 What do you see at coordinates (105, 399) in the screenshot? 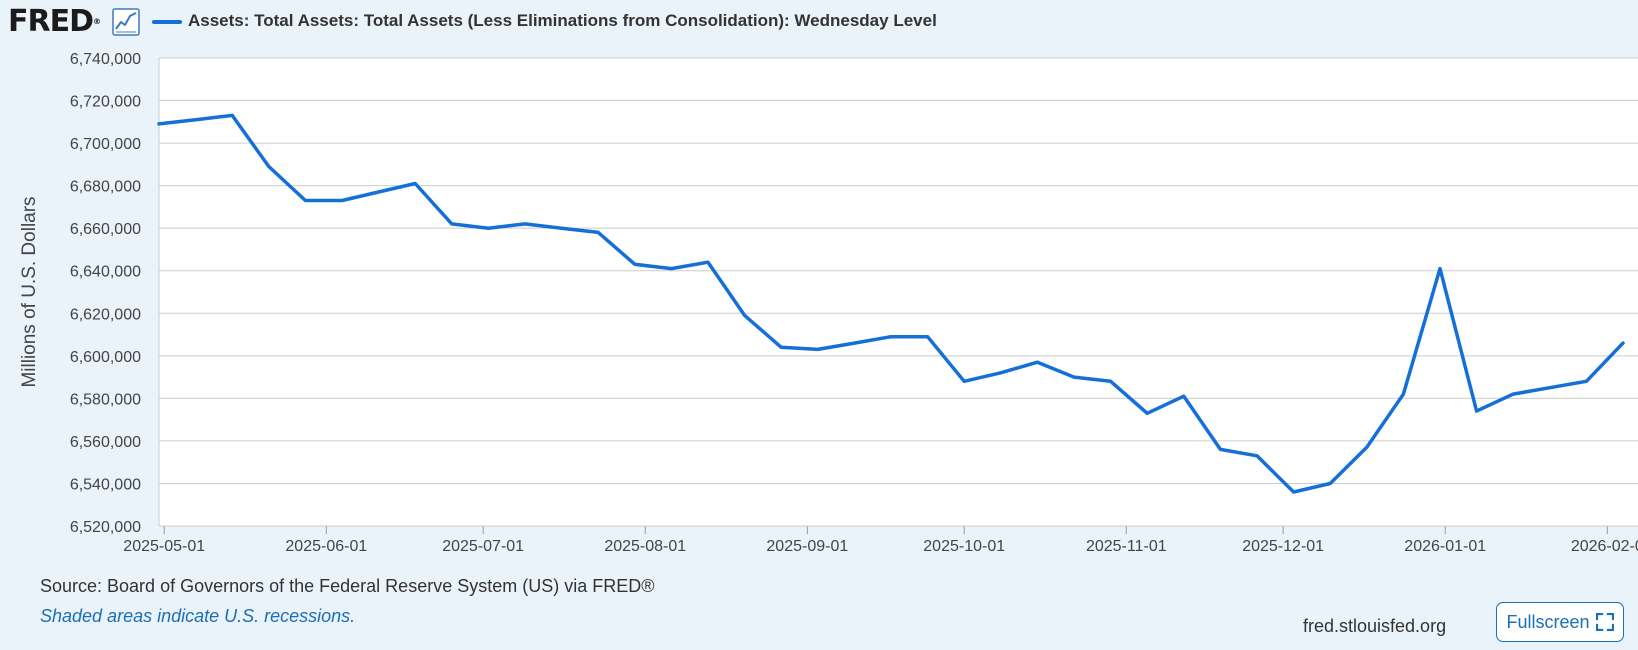
I see `y-tick-label: 6,580,000` at bounding box center [105, 399].